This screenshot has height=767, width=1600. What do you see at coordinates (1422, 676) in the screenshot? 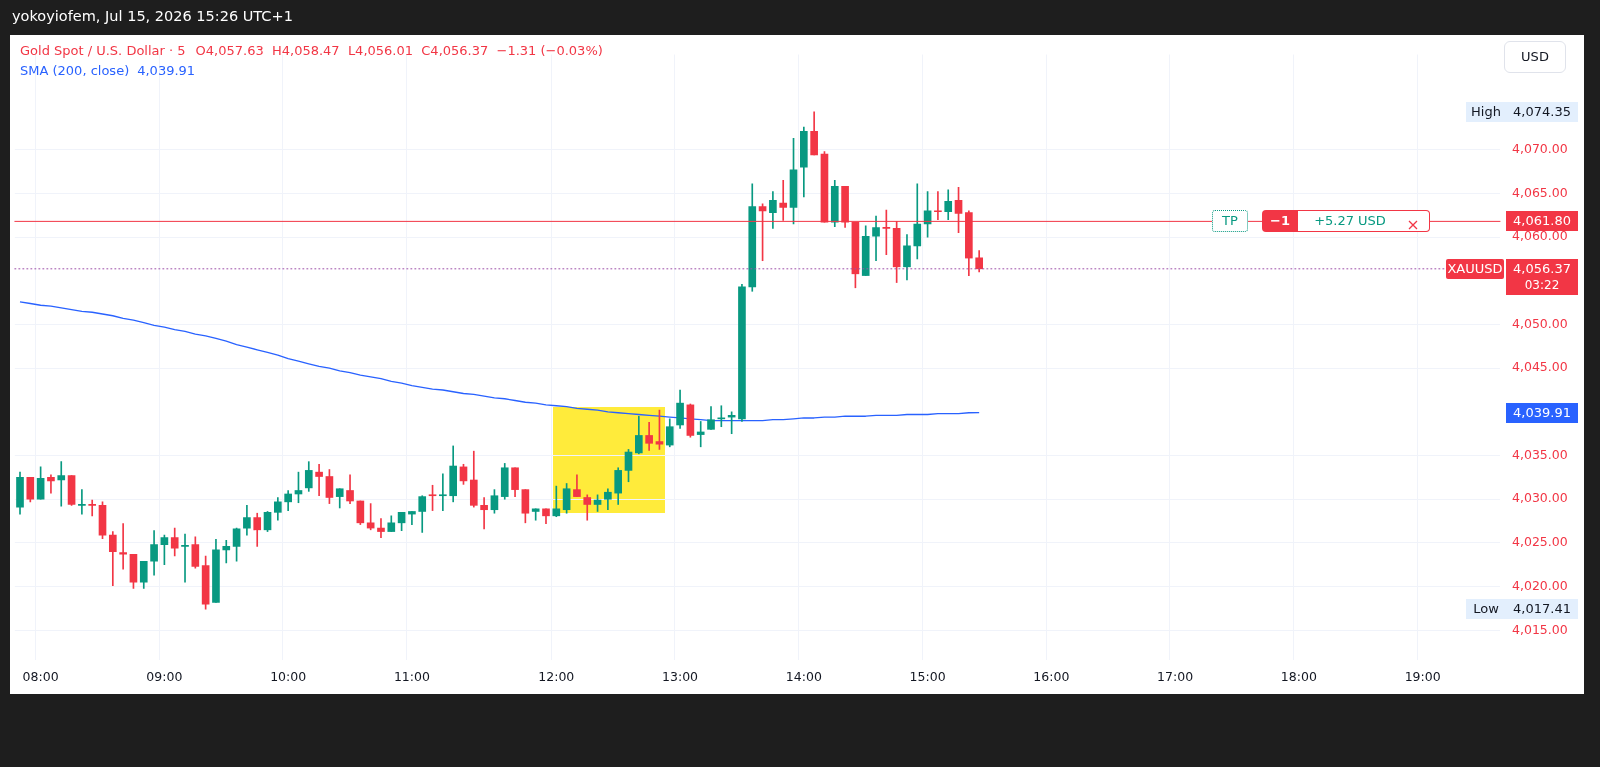
I see `x-tick-label: 19:00` at bounding box center [1422, 676].